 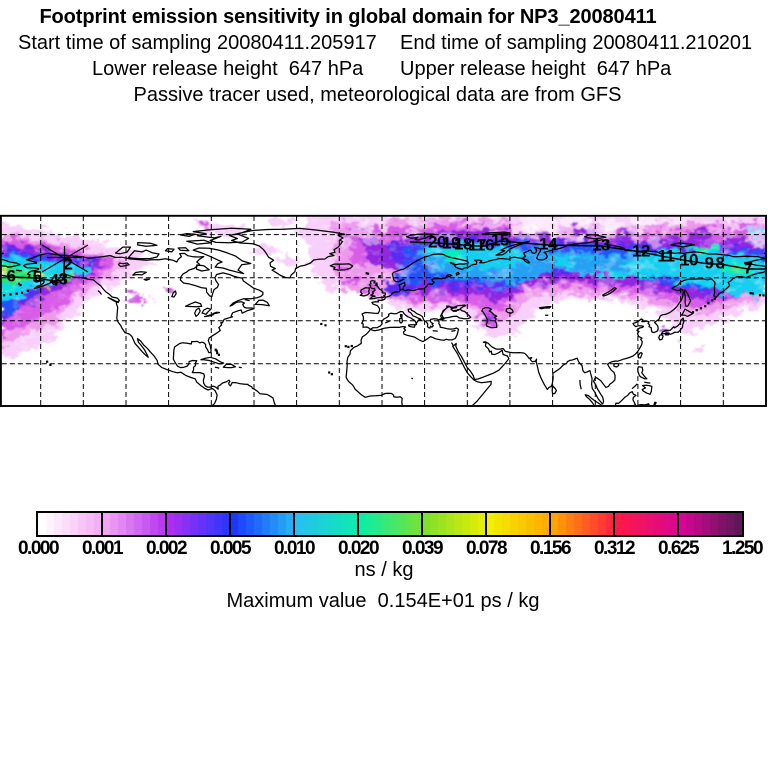 I want to click on svg-text: 0.156, so click(x=550, y=548).